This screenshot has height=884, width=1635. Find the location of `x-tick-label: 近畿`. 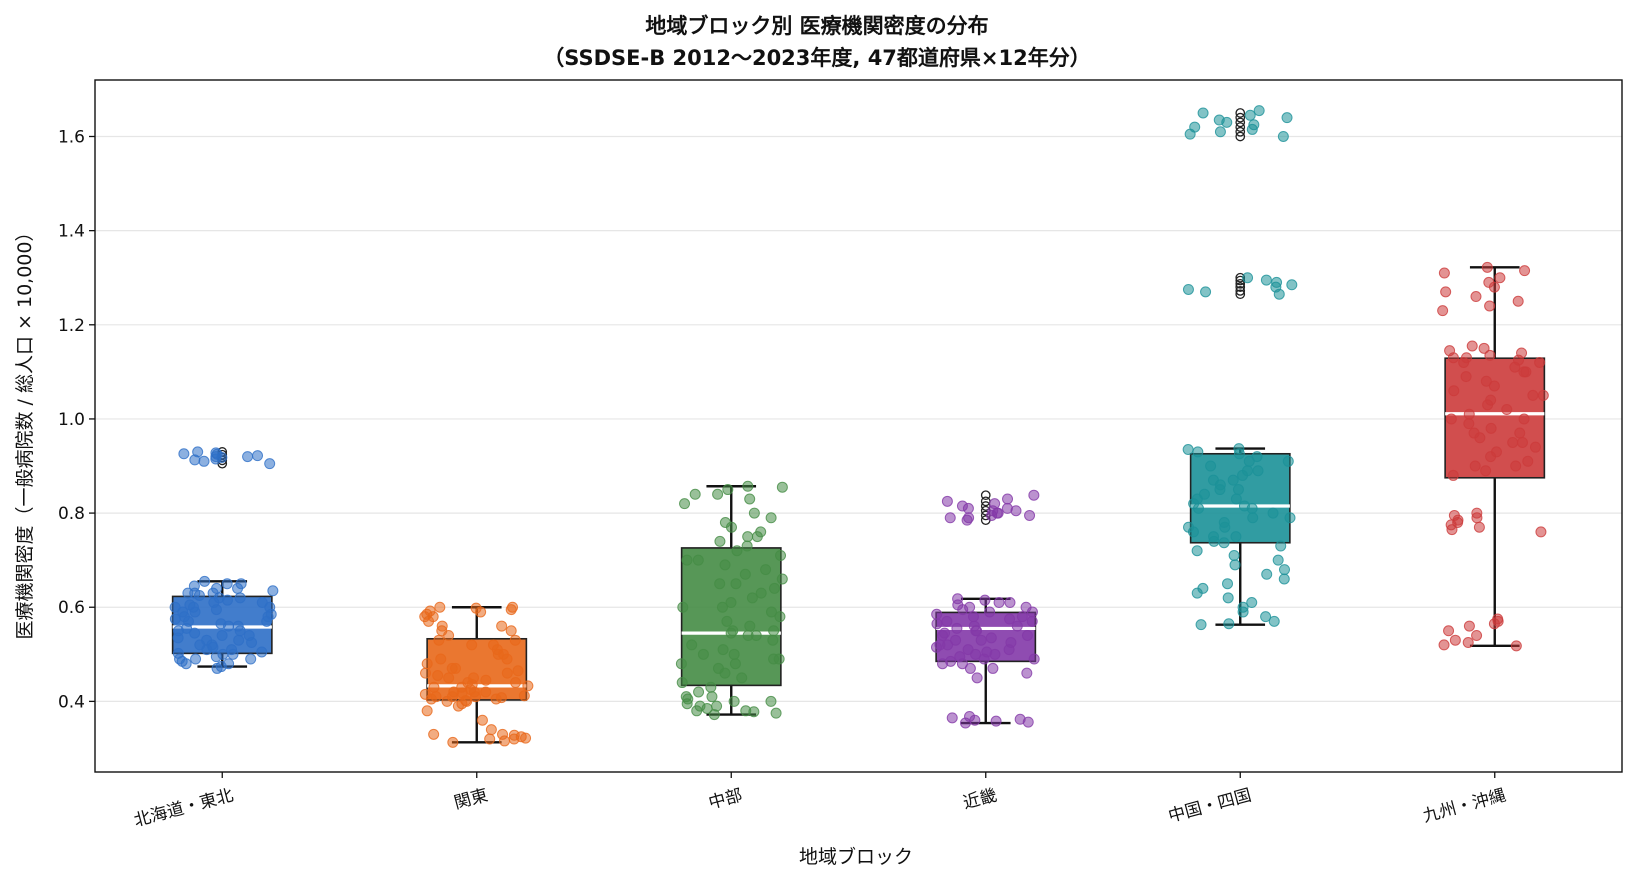

x-tick-label: 近畿 is located at coordinates (980, 800).